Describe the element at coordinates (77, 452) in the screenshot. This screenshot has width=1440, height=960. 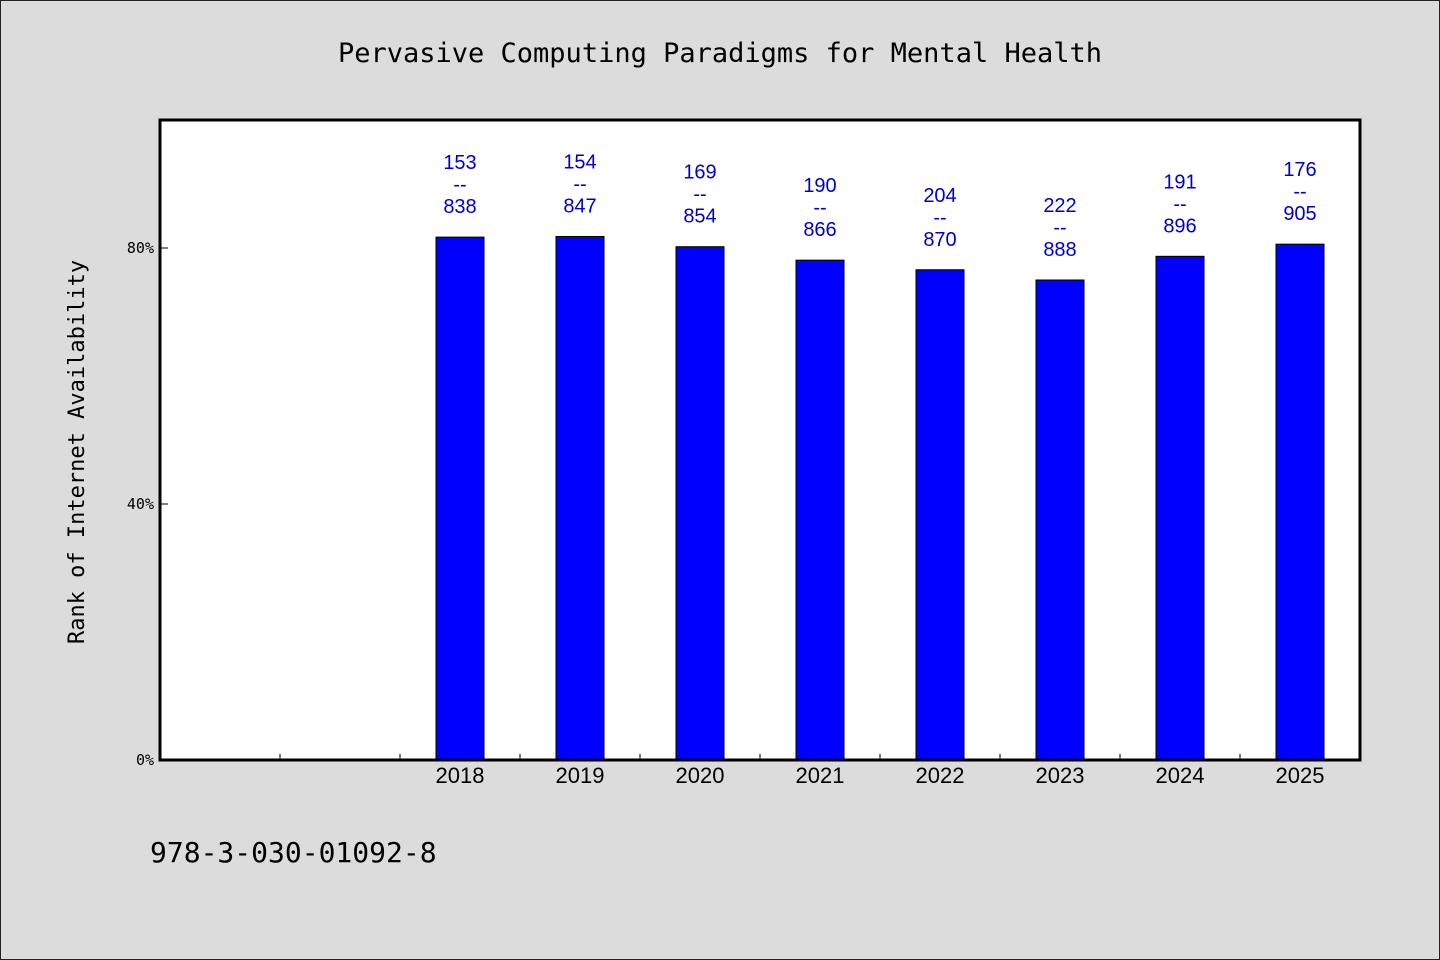
I see `y-axis-label: Rank of Internet Availability` at that location.